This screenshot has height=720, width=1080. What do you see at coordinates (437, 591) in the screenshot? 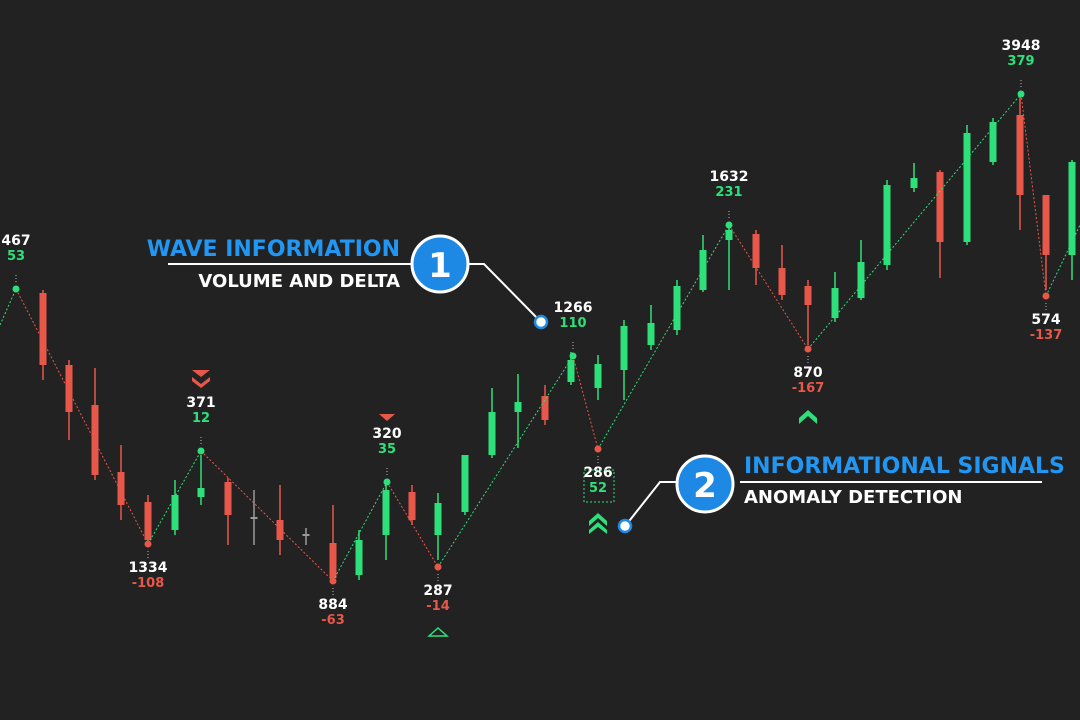
I see `wave-volume: 287` at bounding box center [437, 591].